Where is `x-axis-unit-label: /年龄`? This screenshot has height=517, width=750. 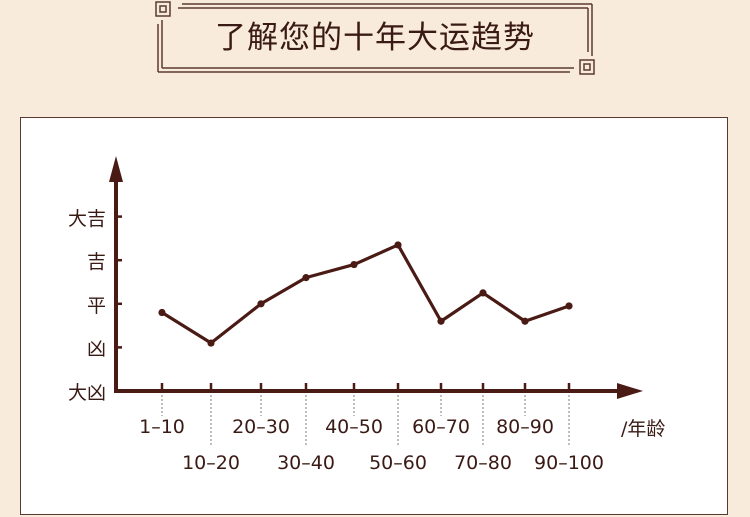 x-axis-unit-label: /年龄 is located at coordinates (643, 427).